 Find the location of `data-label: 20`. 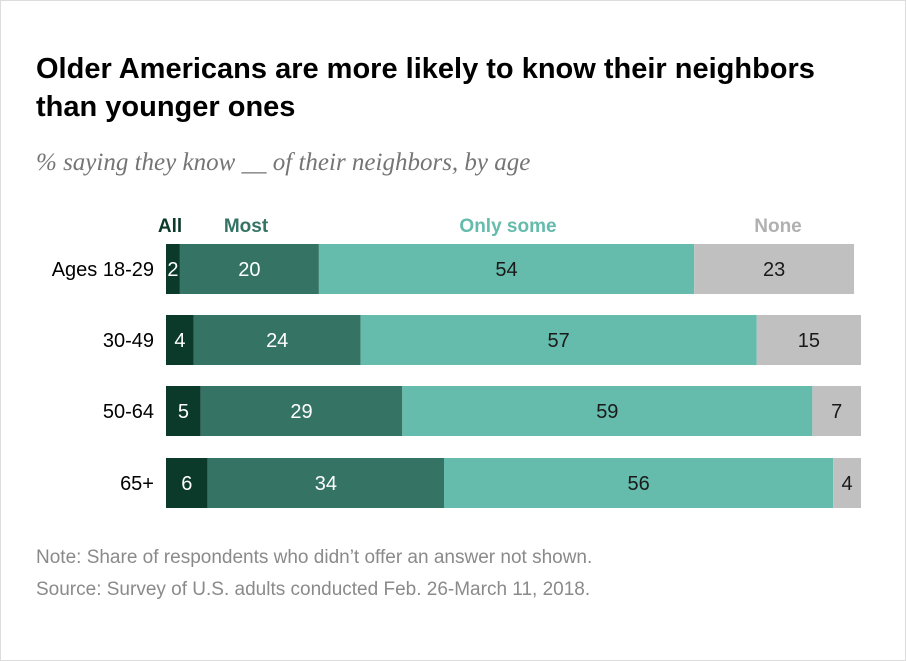

data-label: 20 is located at coordinates (249, 270).